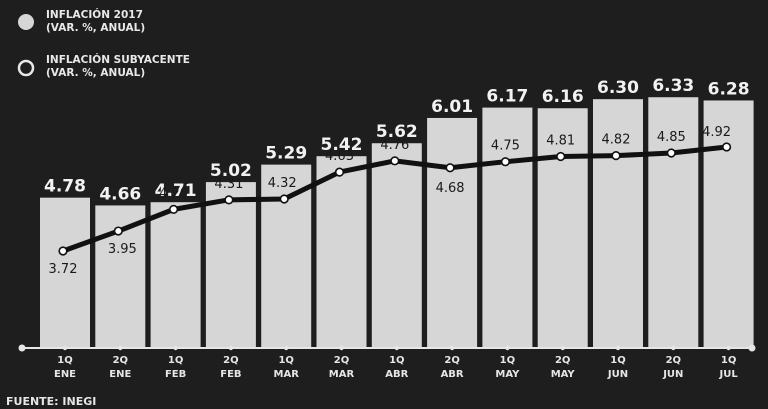  I want to click on legend-marker-line, so click(26, 68).